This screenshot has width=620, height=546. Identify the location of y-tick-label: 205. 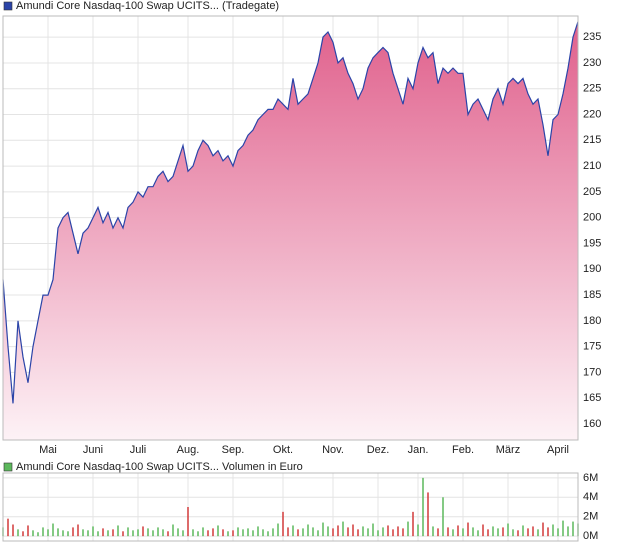
(592, 192).